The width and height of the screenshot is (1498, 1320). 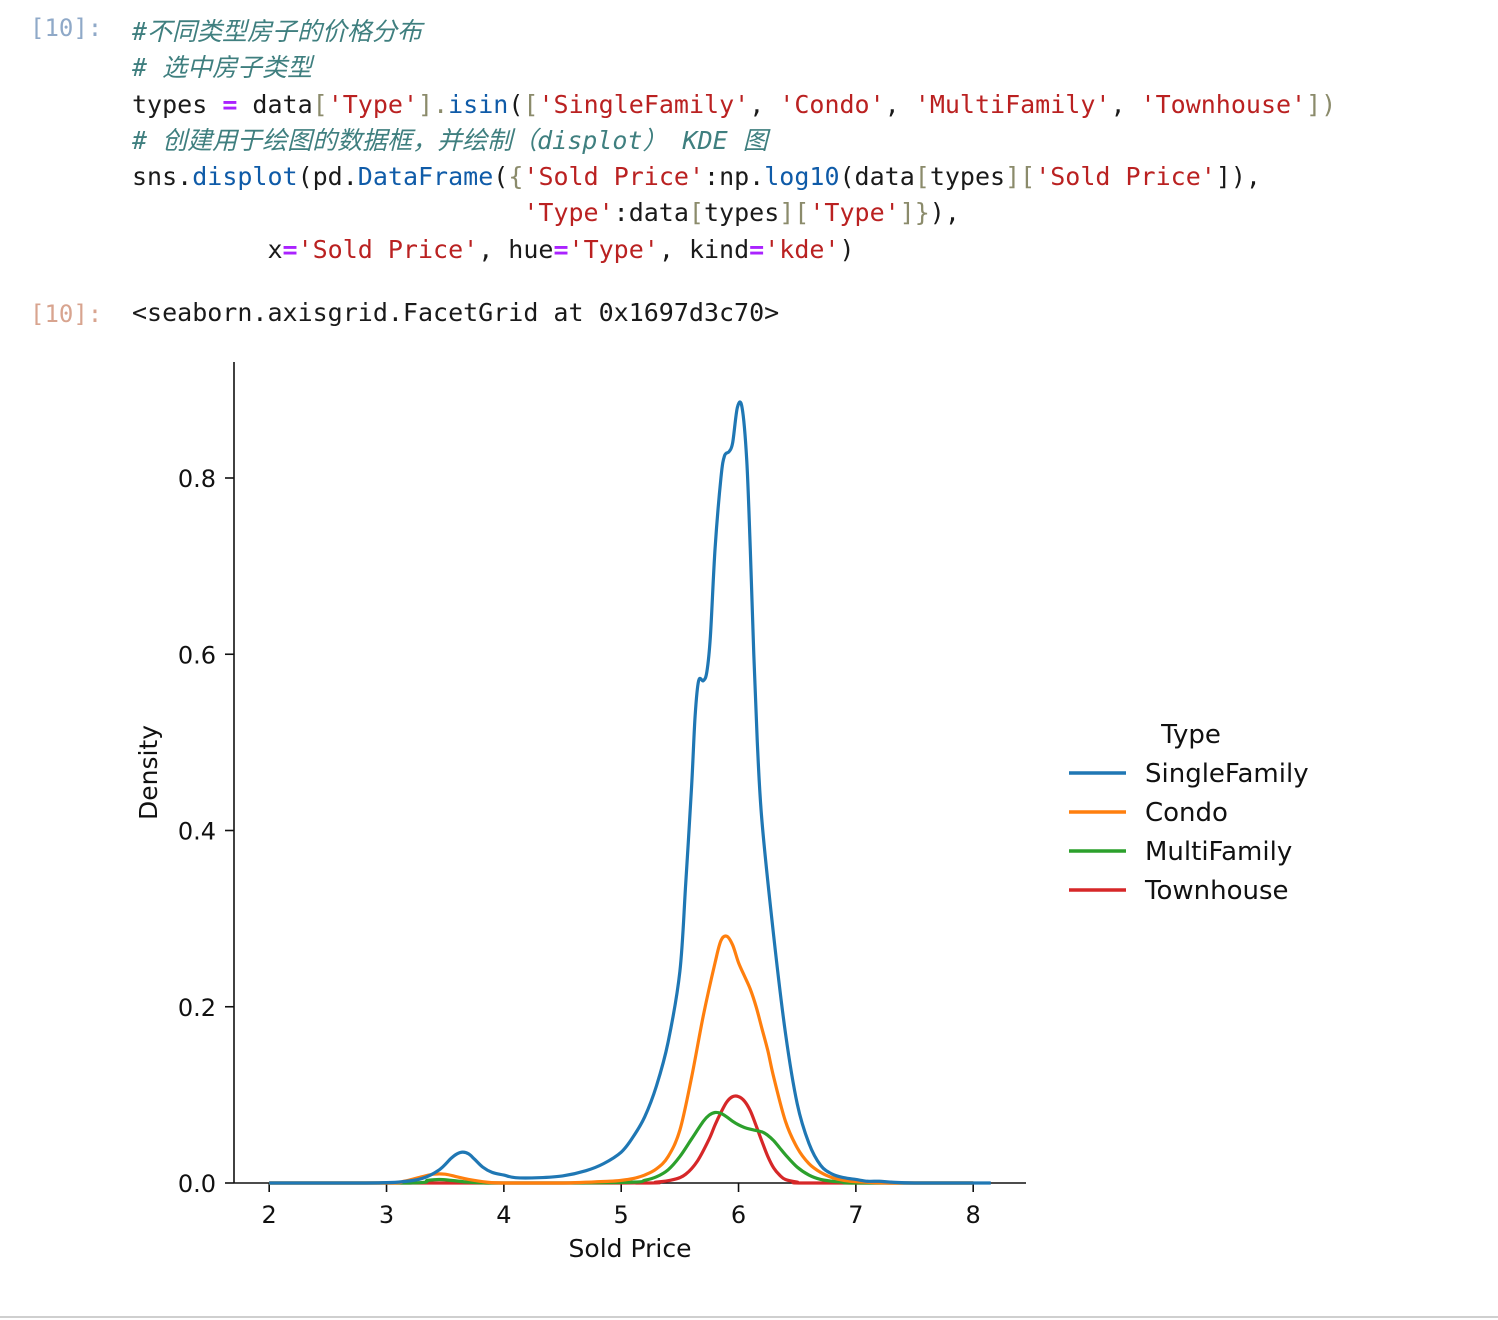 What do you see at coordinates (741, 213) in the screenshot?
I see `code-line-6: 'Type':data[types]['Type']}),` at bounding box center [741, 213].